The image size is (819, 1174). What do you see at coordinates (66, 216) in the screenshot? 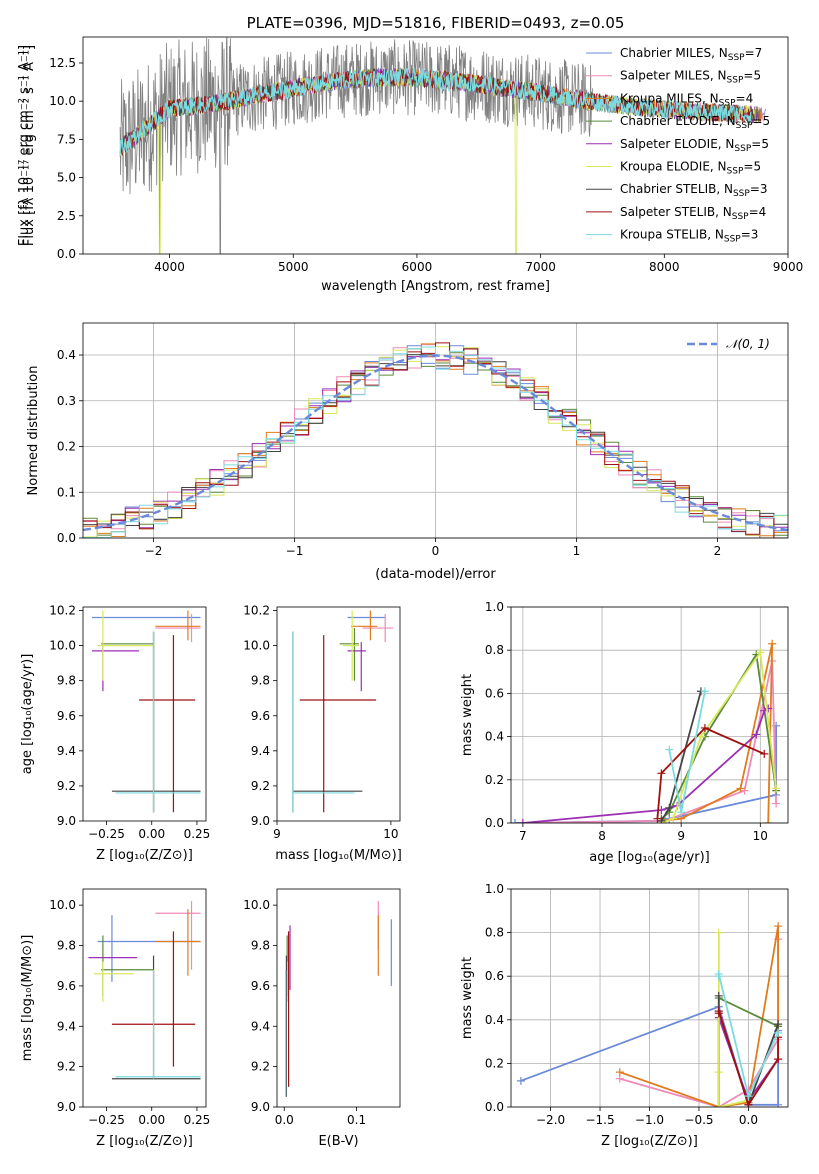
I see `y-tick-label: 2.5` at bounding box center [66, 216].